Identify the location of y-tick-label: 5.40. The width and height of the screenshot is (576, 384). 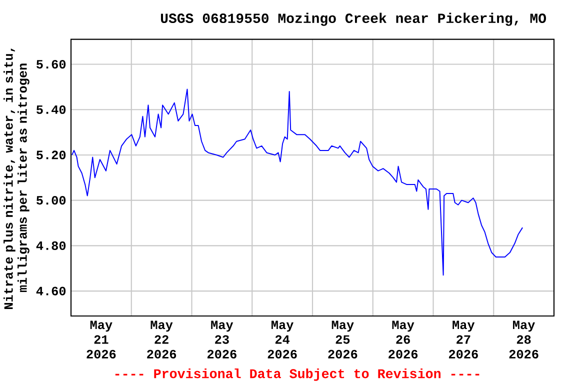
(51, 109).